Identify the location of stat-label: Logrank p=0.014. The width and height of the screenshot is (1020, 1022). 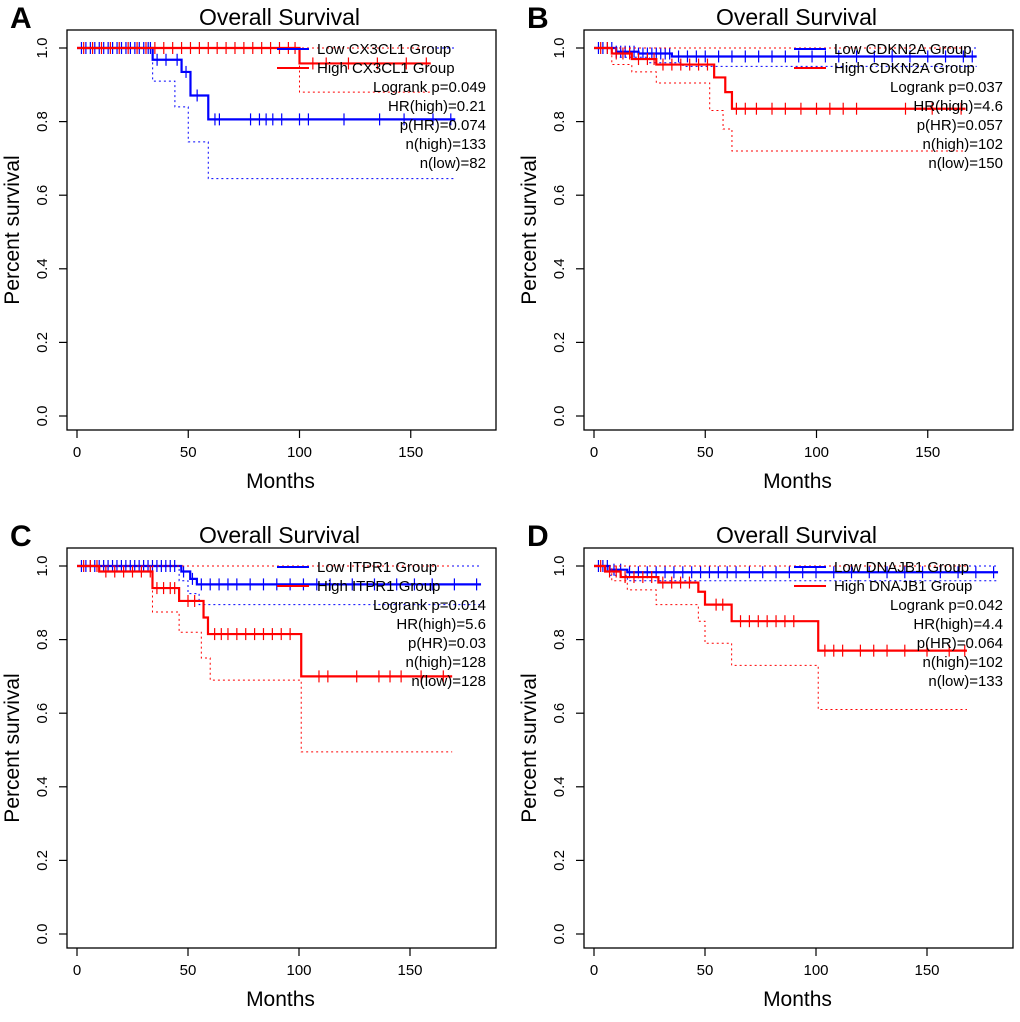
(429, 605).